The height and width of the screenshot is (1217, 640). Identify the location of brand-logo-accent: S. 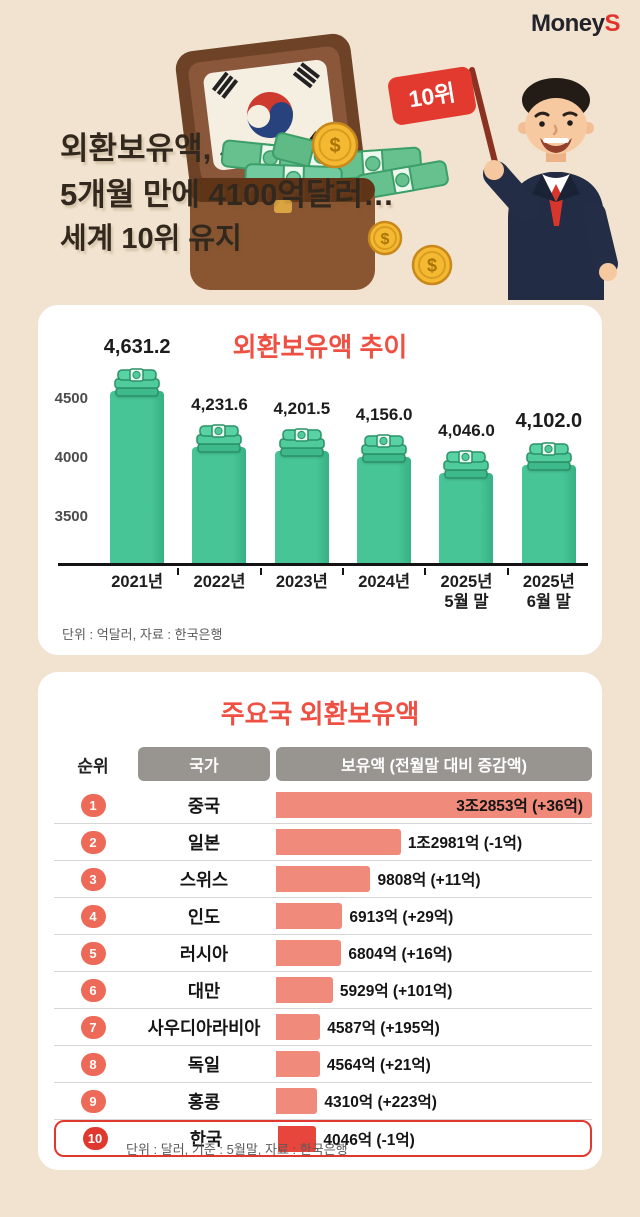
(612, 23).